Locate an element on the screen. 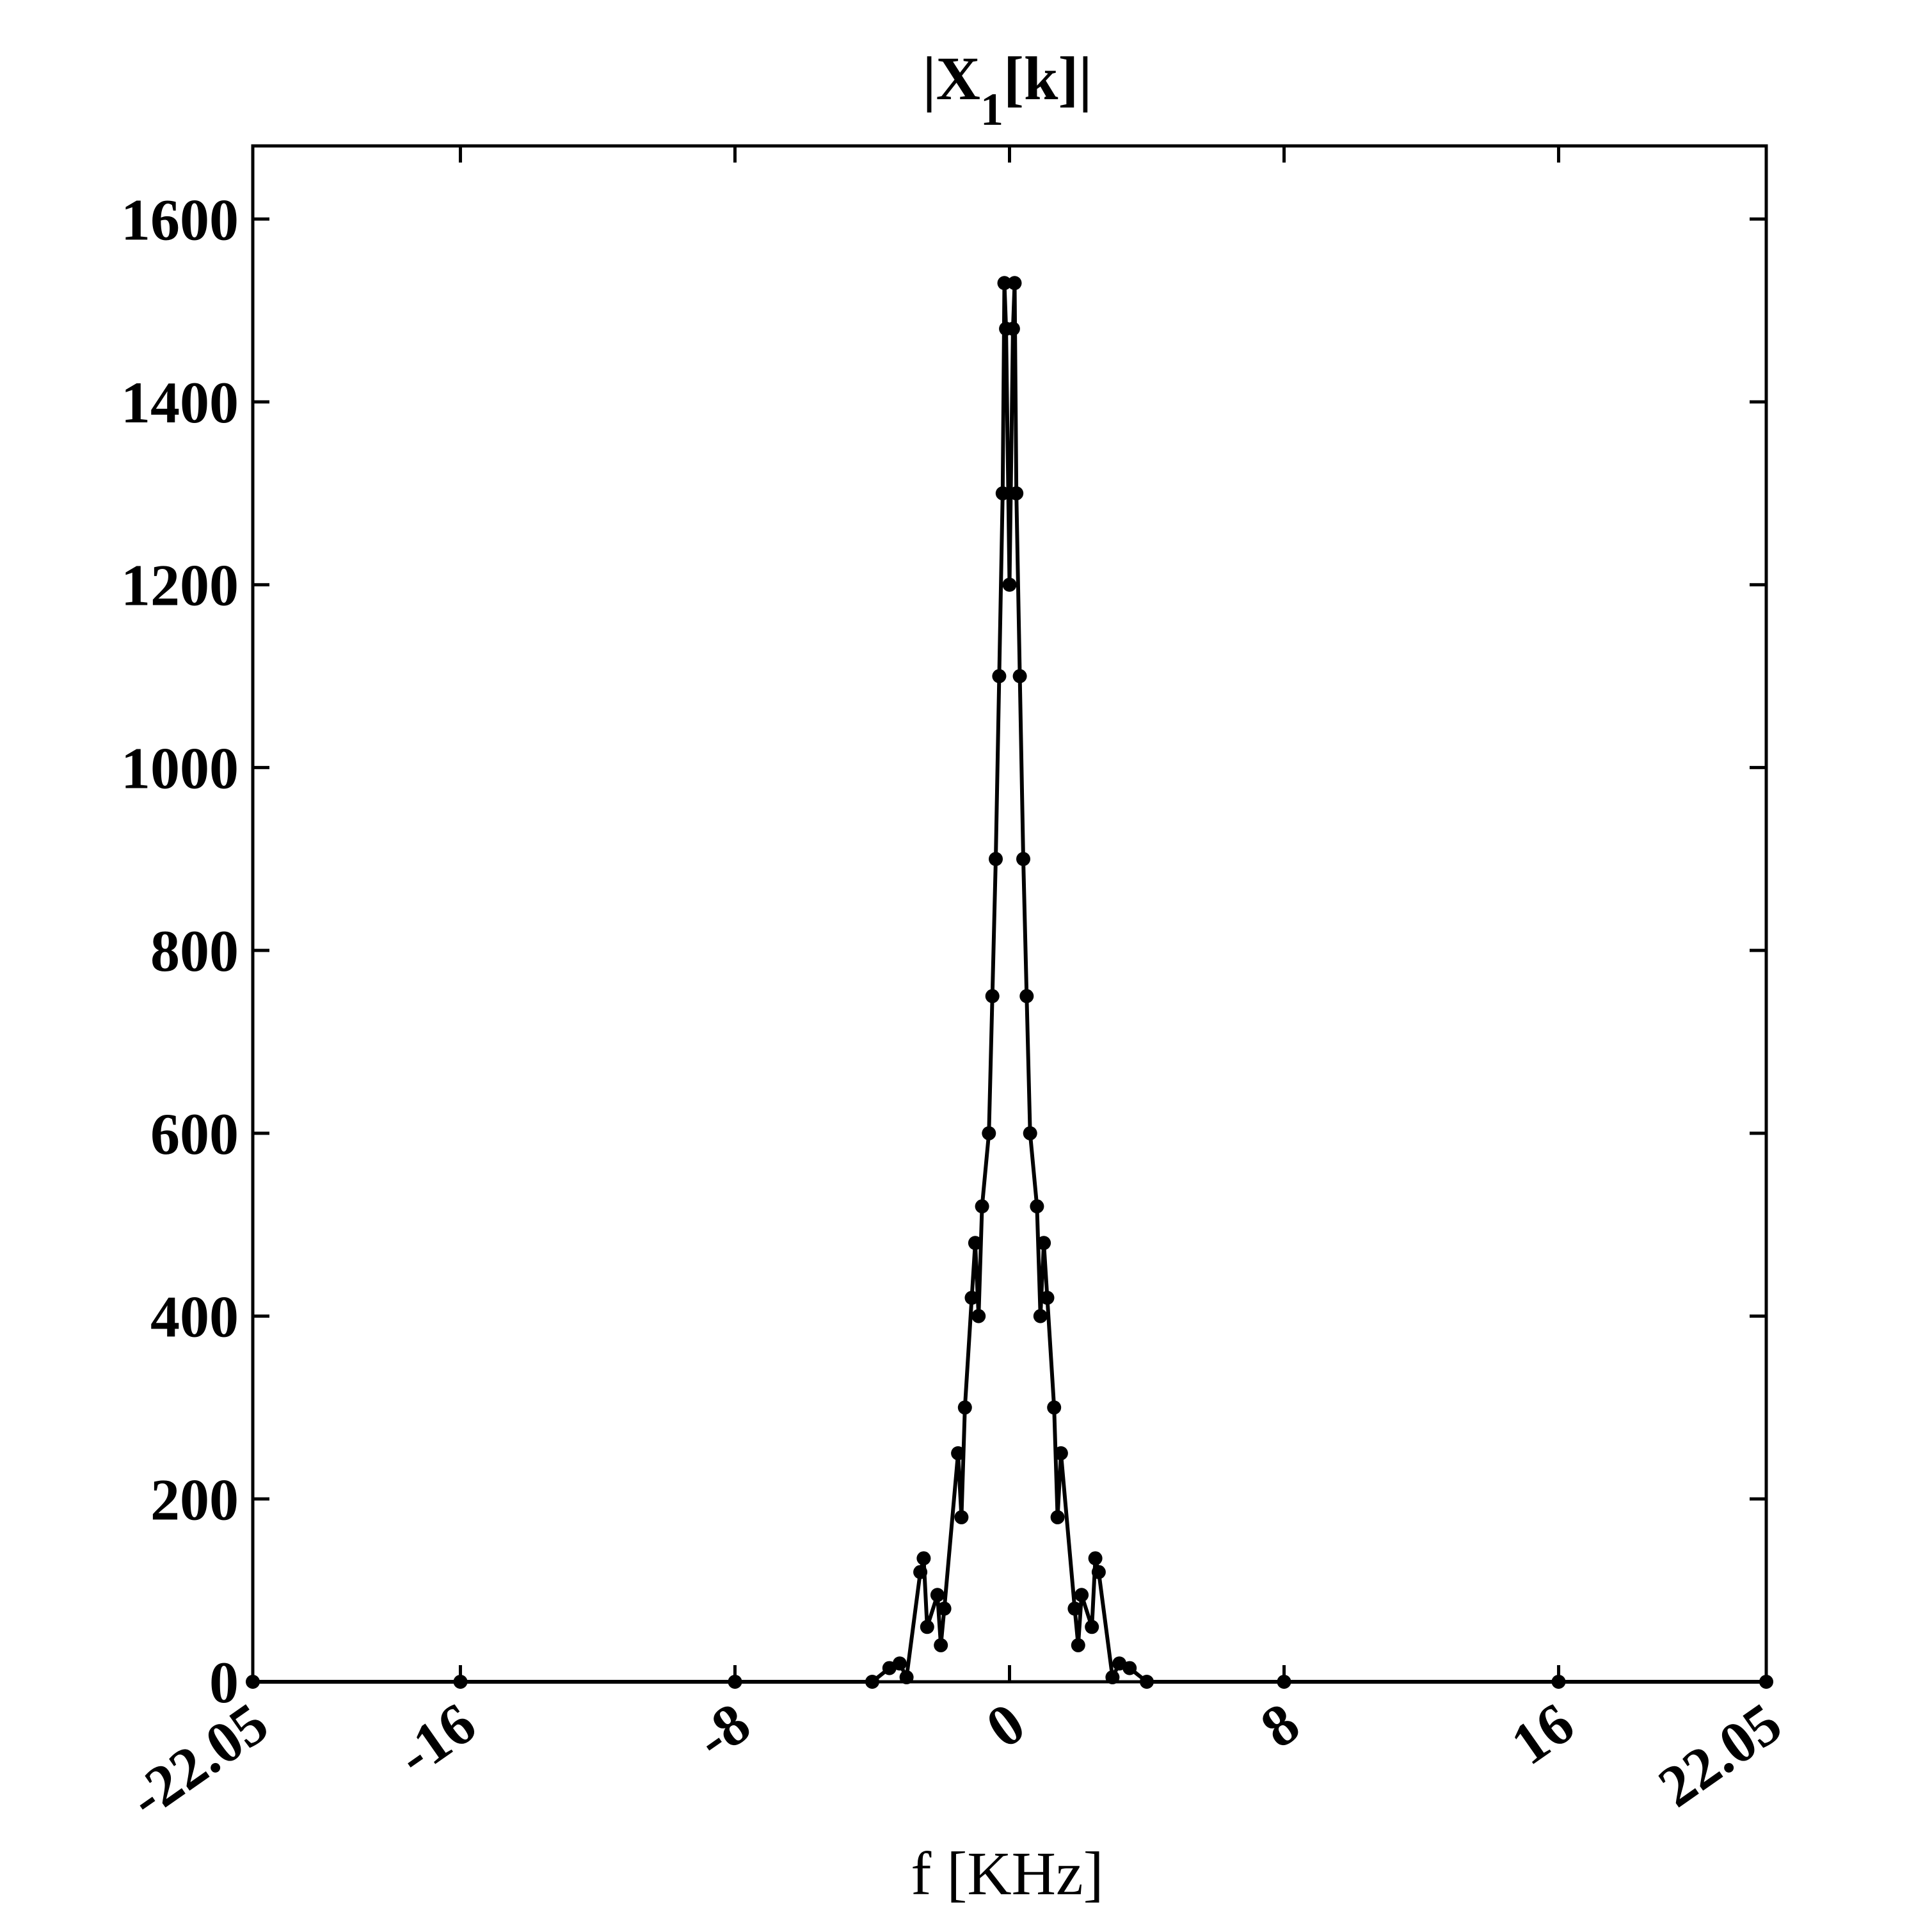  y-tick-label: 200 is located at coordinates (194, 1499).